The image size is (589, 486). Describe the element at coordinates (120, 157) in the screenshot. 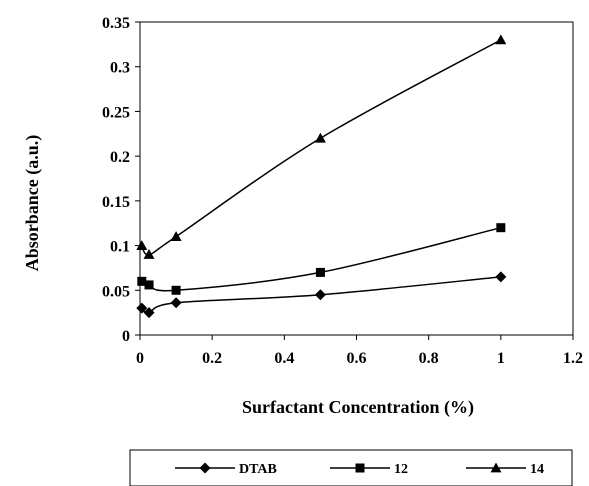

I see `y-tick-label: 0.2` at that location.